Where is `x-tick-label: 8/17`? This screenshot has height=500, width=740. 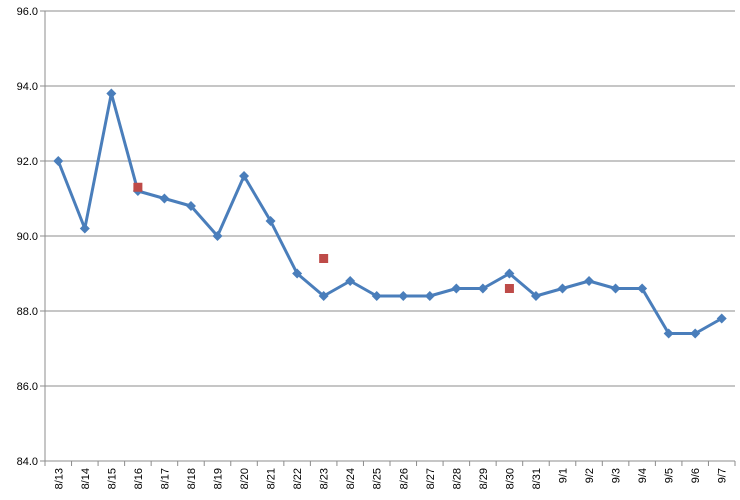
x-tick-label: 8/17 is located at coordinates (165, 478).